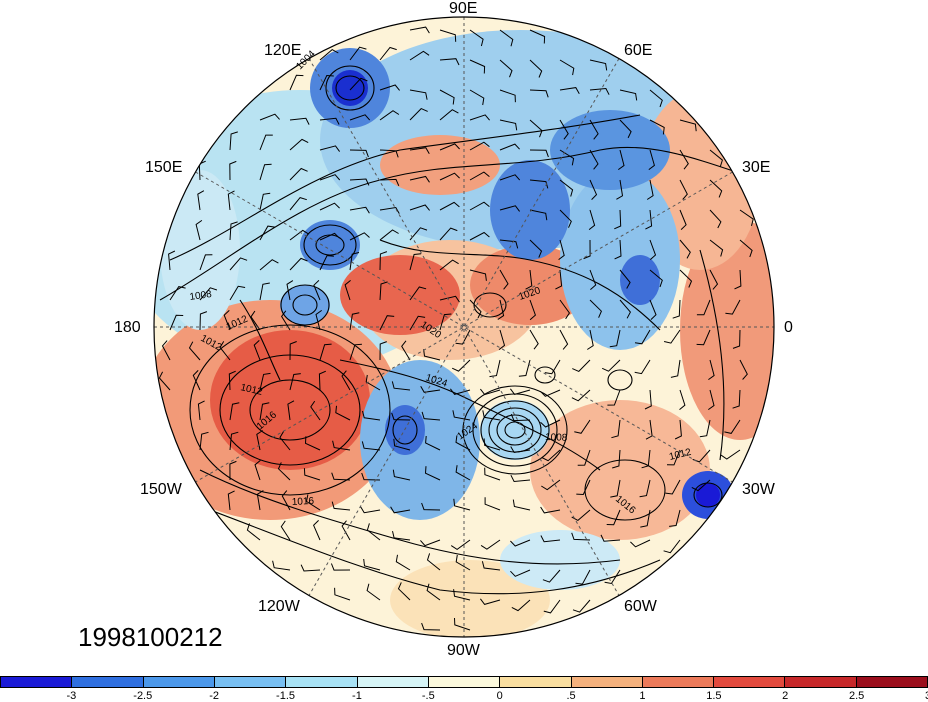 The height and width of the screenshot is (702, 928). I want to click on colorbar-tick-label: 3, so click(926, 696).